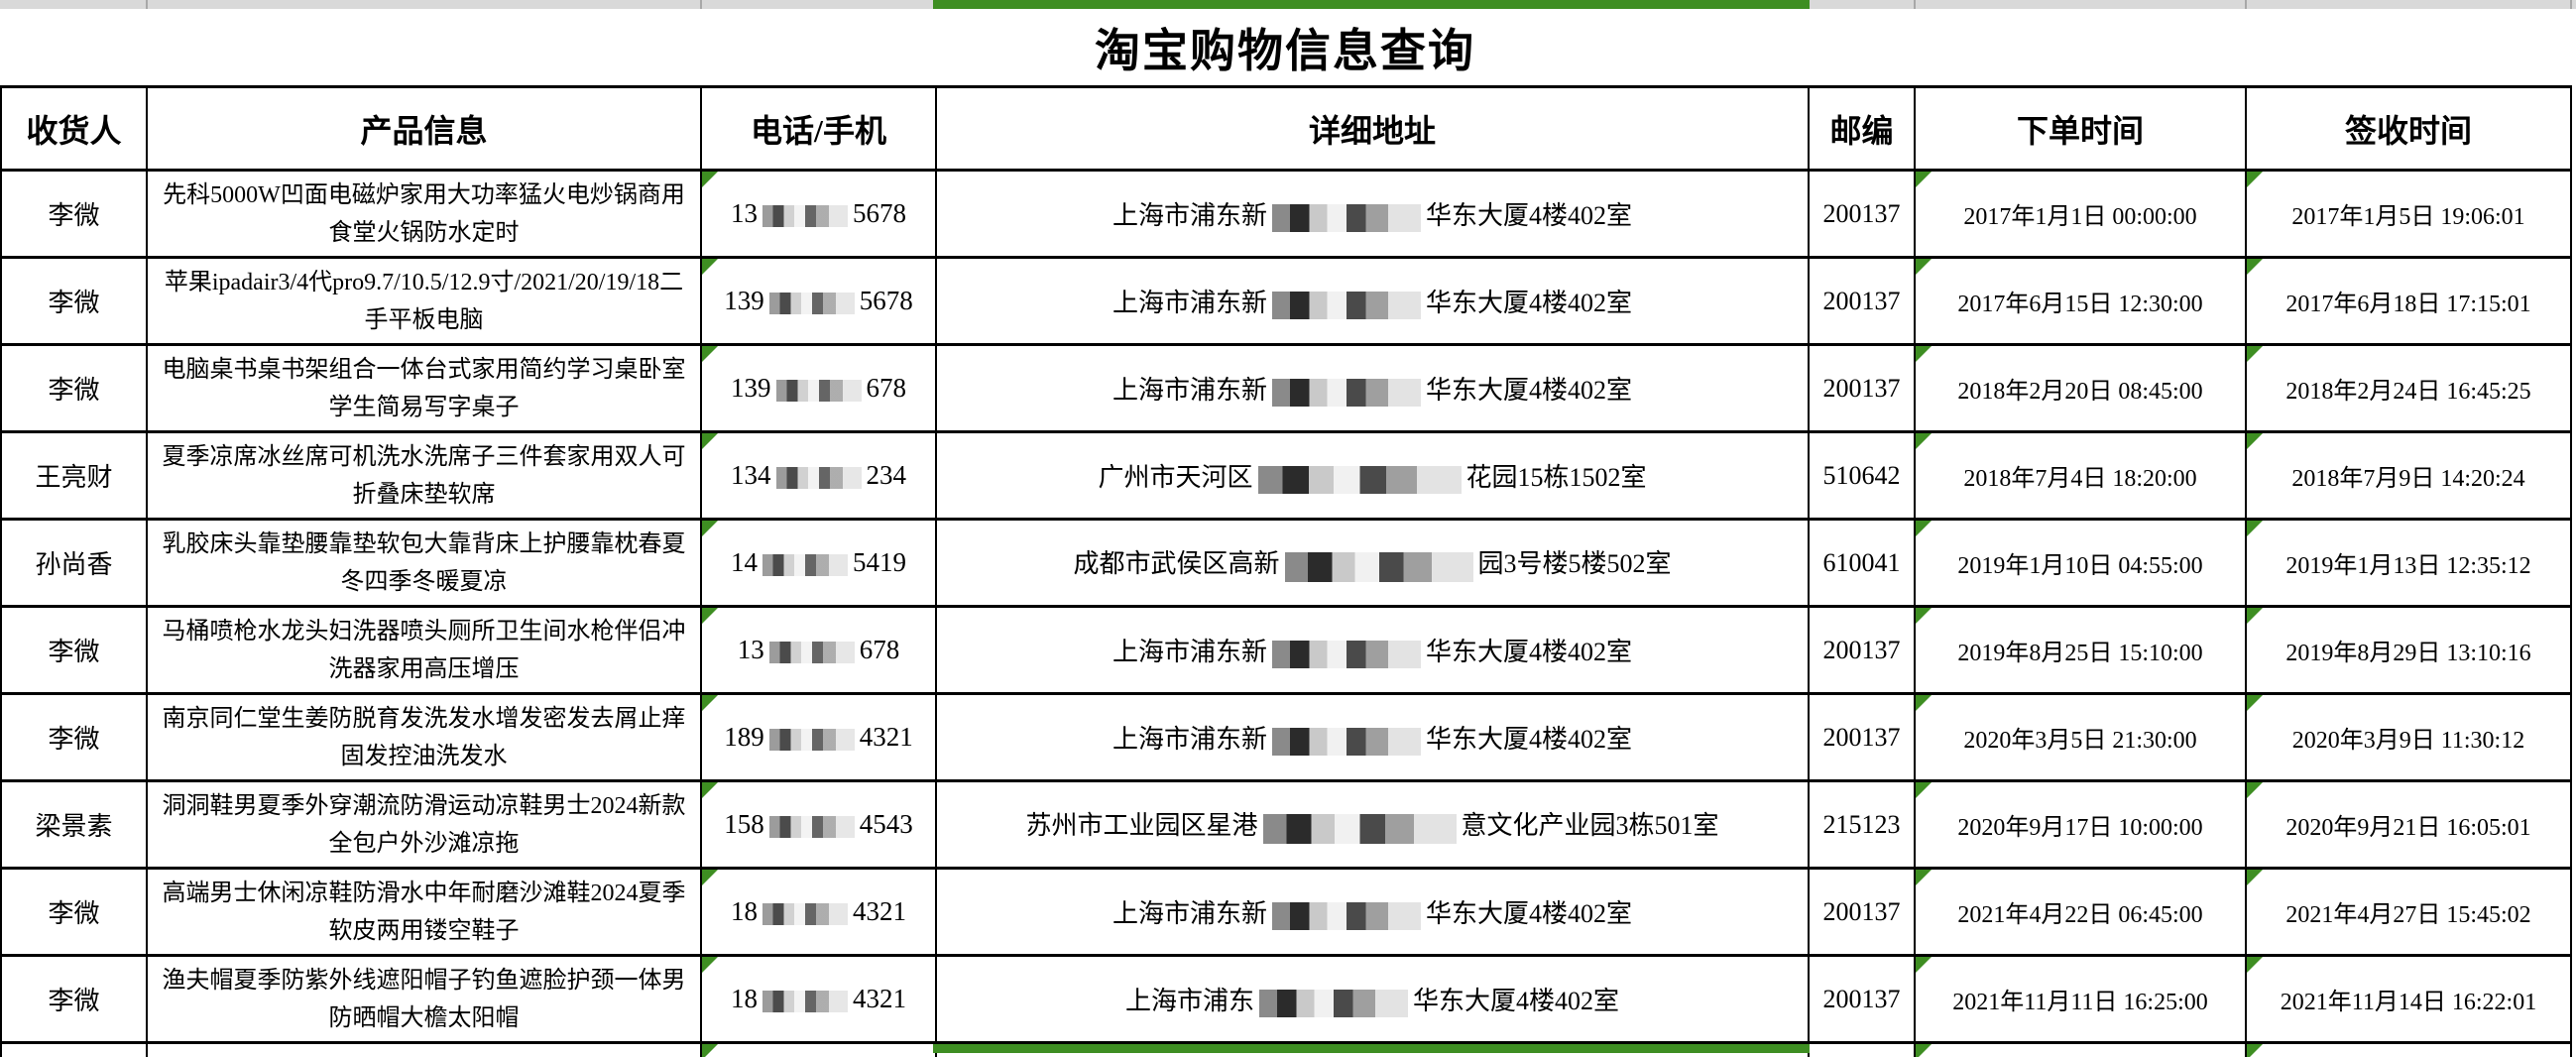 This screenshot has height=1057, width=2576. Describe the element at coordinates (819, 563) in the screenshot. I see `phone-cell: 14 5419` at that location.